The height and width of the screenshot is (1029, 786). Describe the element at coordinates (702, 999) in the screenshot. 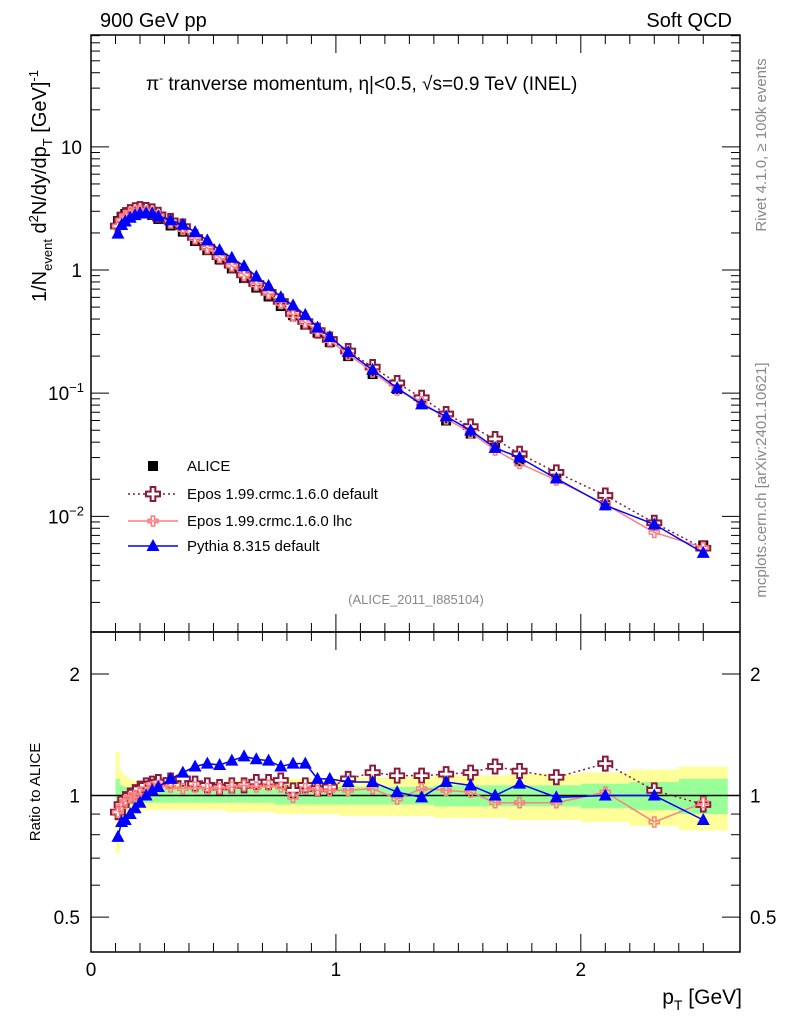

I see `x-axis-label: pT [GeV]` at that location.